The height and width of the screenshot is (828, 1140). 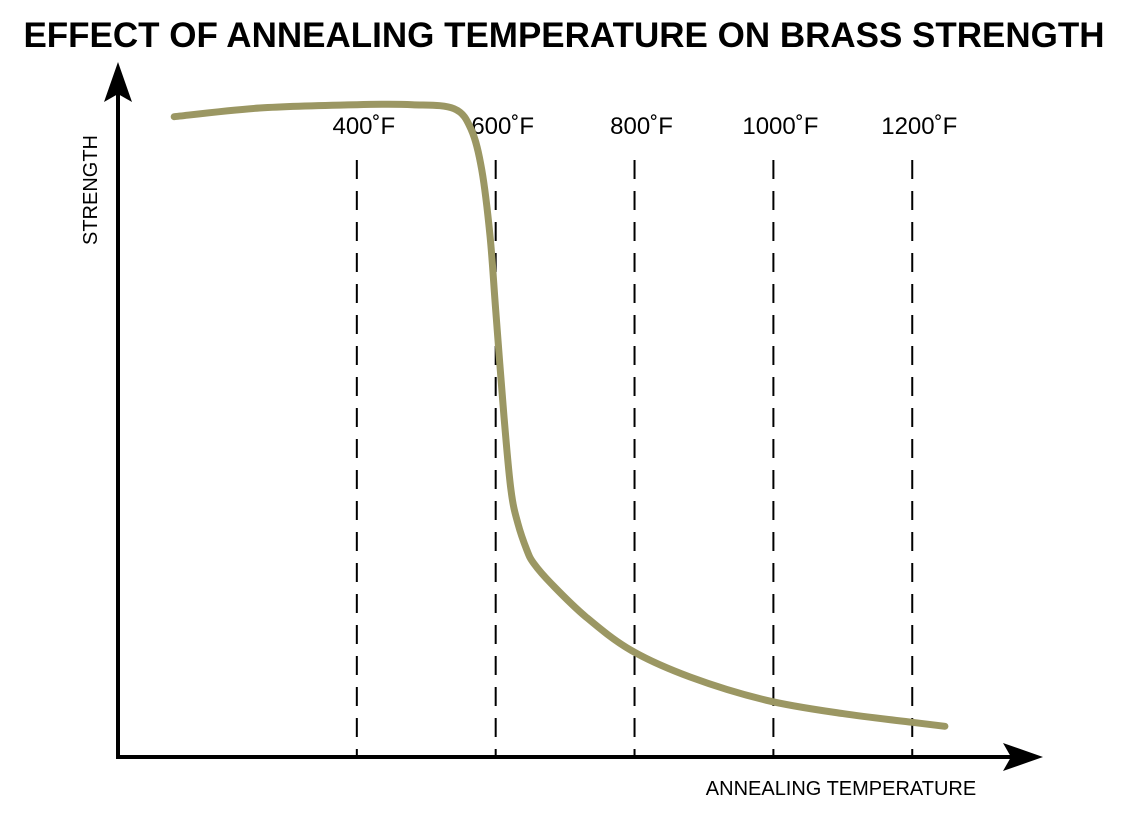 I want to click on tick-labels: 400˚F 600˚F 800˚F 1000˚F 1200˚F, so click(x=644, y=126).